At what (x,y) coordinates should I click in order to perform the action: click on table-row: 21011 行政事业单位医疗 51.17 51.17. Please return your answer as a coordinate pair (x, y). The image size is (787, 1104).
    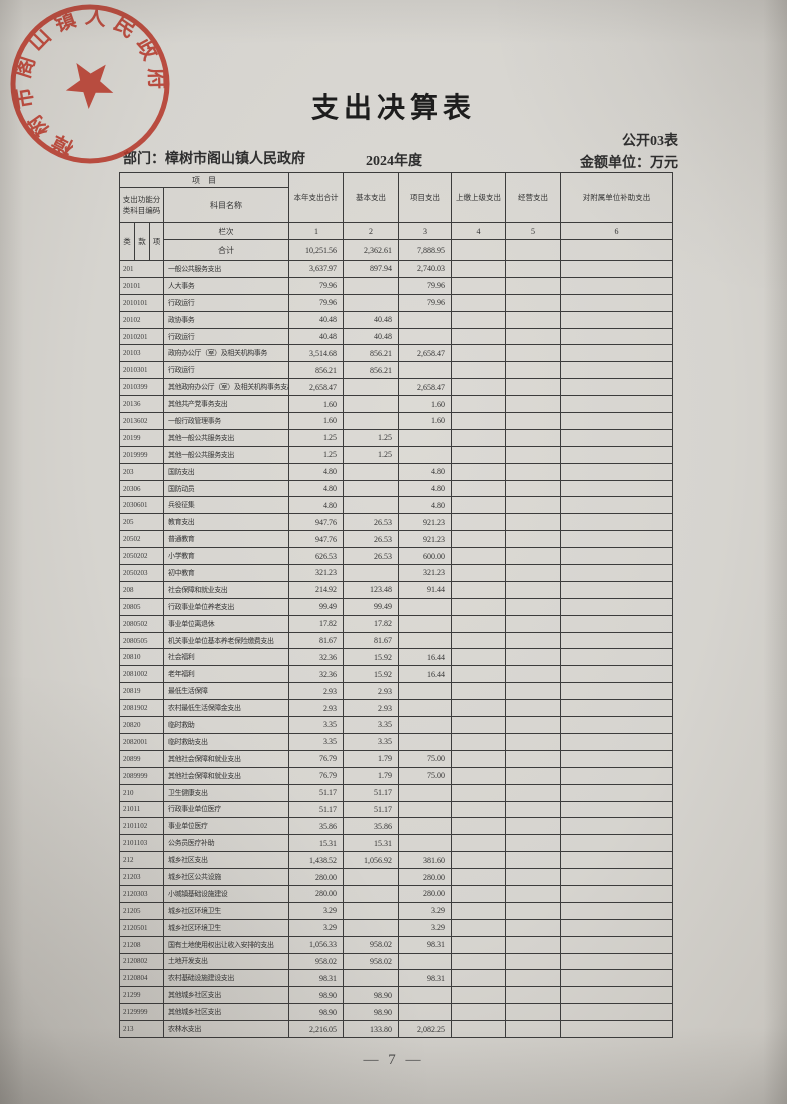
    Looking at the image, I should click on (396, 809).